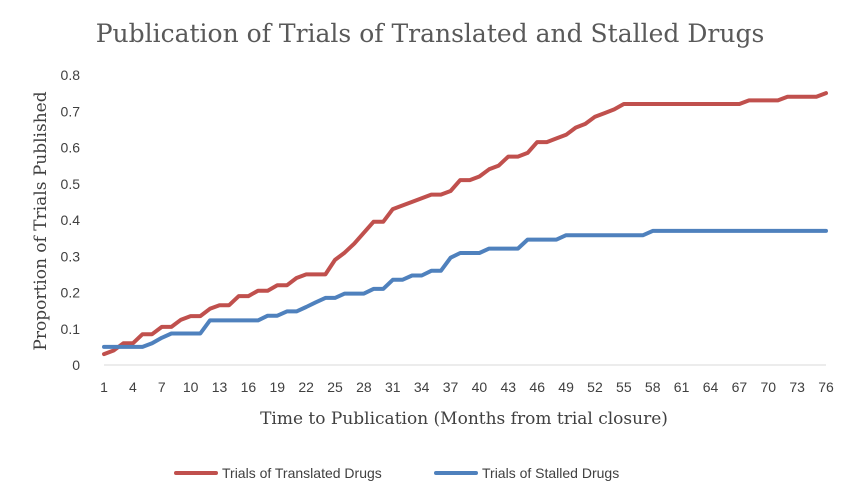  What do you see at coordinates (422, 387) in the screenshot?
I see `x-tick-label: 34` at bounding box center [422, 387].